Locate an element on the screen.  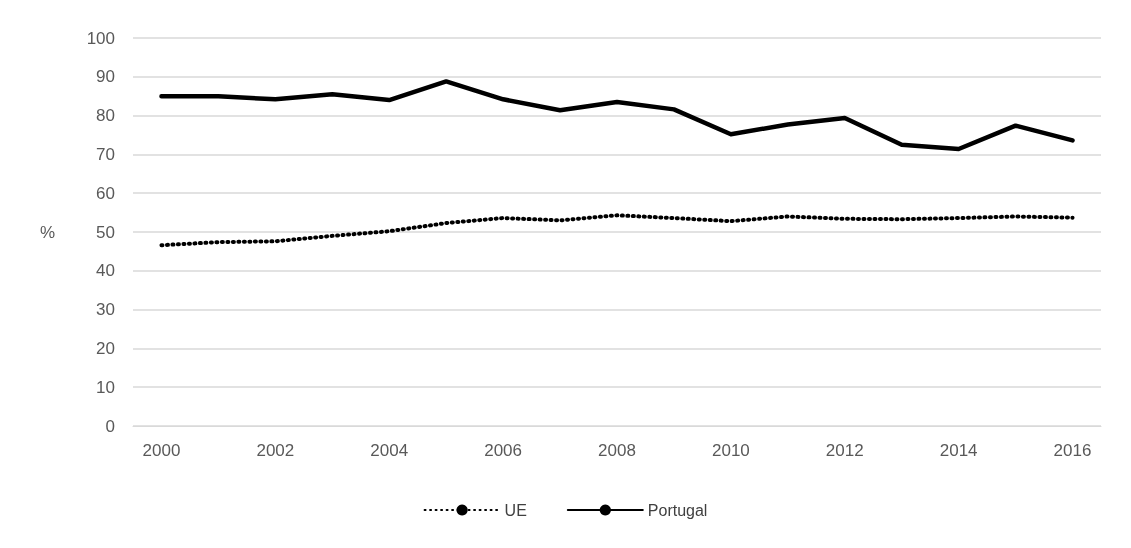
x-tick-label: 2010 is located at coordinates (730, 450).